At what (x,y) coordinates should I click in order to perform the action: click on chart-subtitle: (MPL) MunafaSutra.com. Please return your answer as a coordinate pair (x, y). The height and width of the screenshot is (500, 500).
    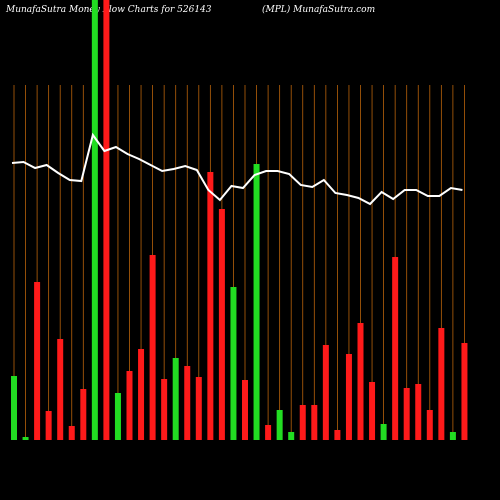
    Looking at the image, I should click on (318, 9).